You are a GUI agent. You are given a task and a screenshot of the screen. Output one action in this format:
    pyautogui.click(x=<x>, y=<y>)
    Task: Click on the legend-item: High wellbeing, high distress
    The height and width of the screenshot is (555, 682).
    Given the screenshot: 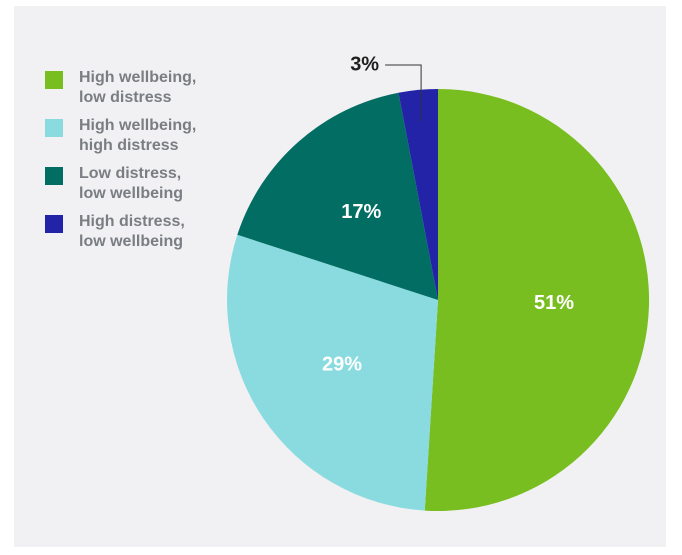 What is the action you would take?
    pyautogui.click(x=145, y=140)
    